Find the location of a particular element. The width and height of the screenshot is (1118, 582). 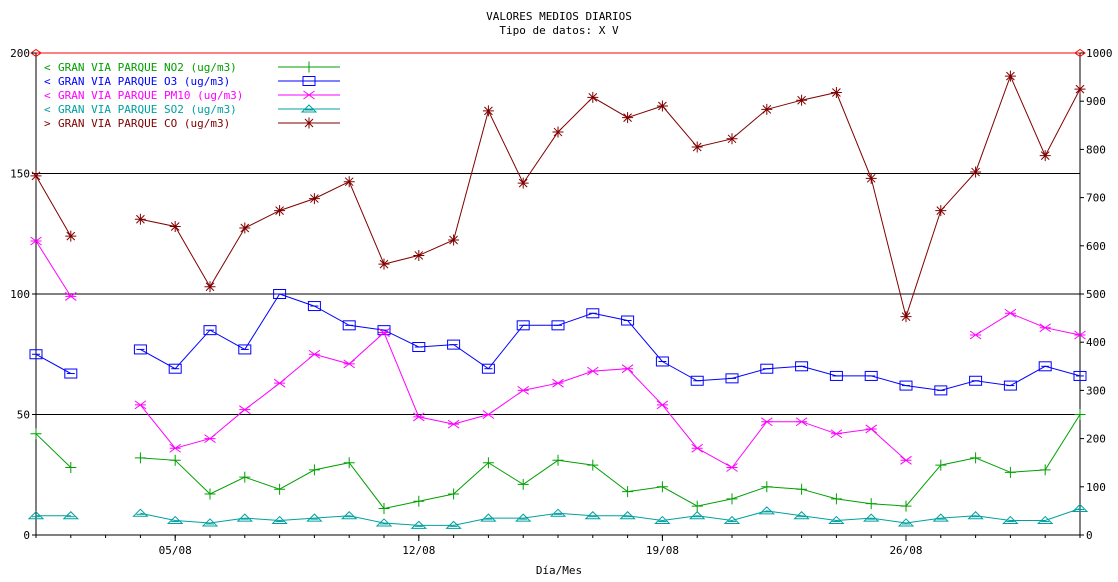

series-line is located at coordinates (558, 517).